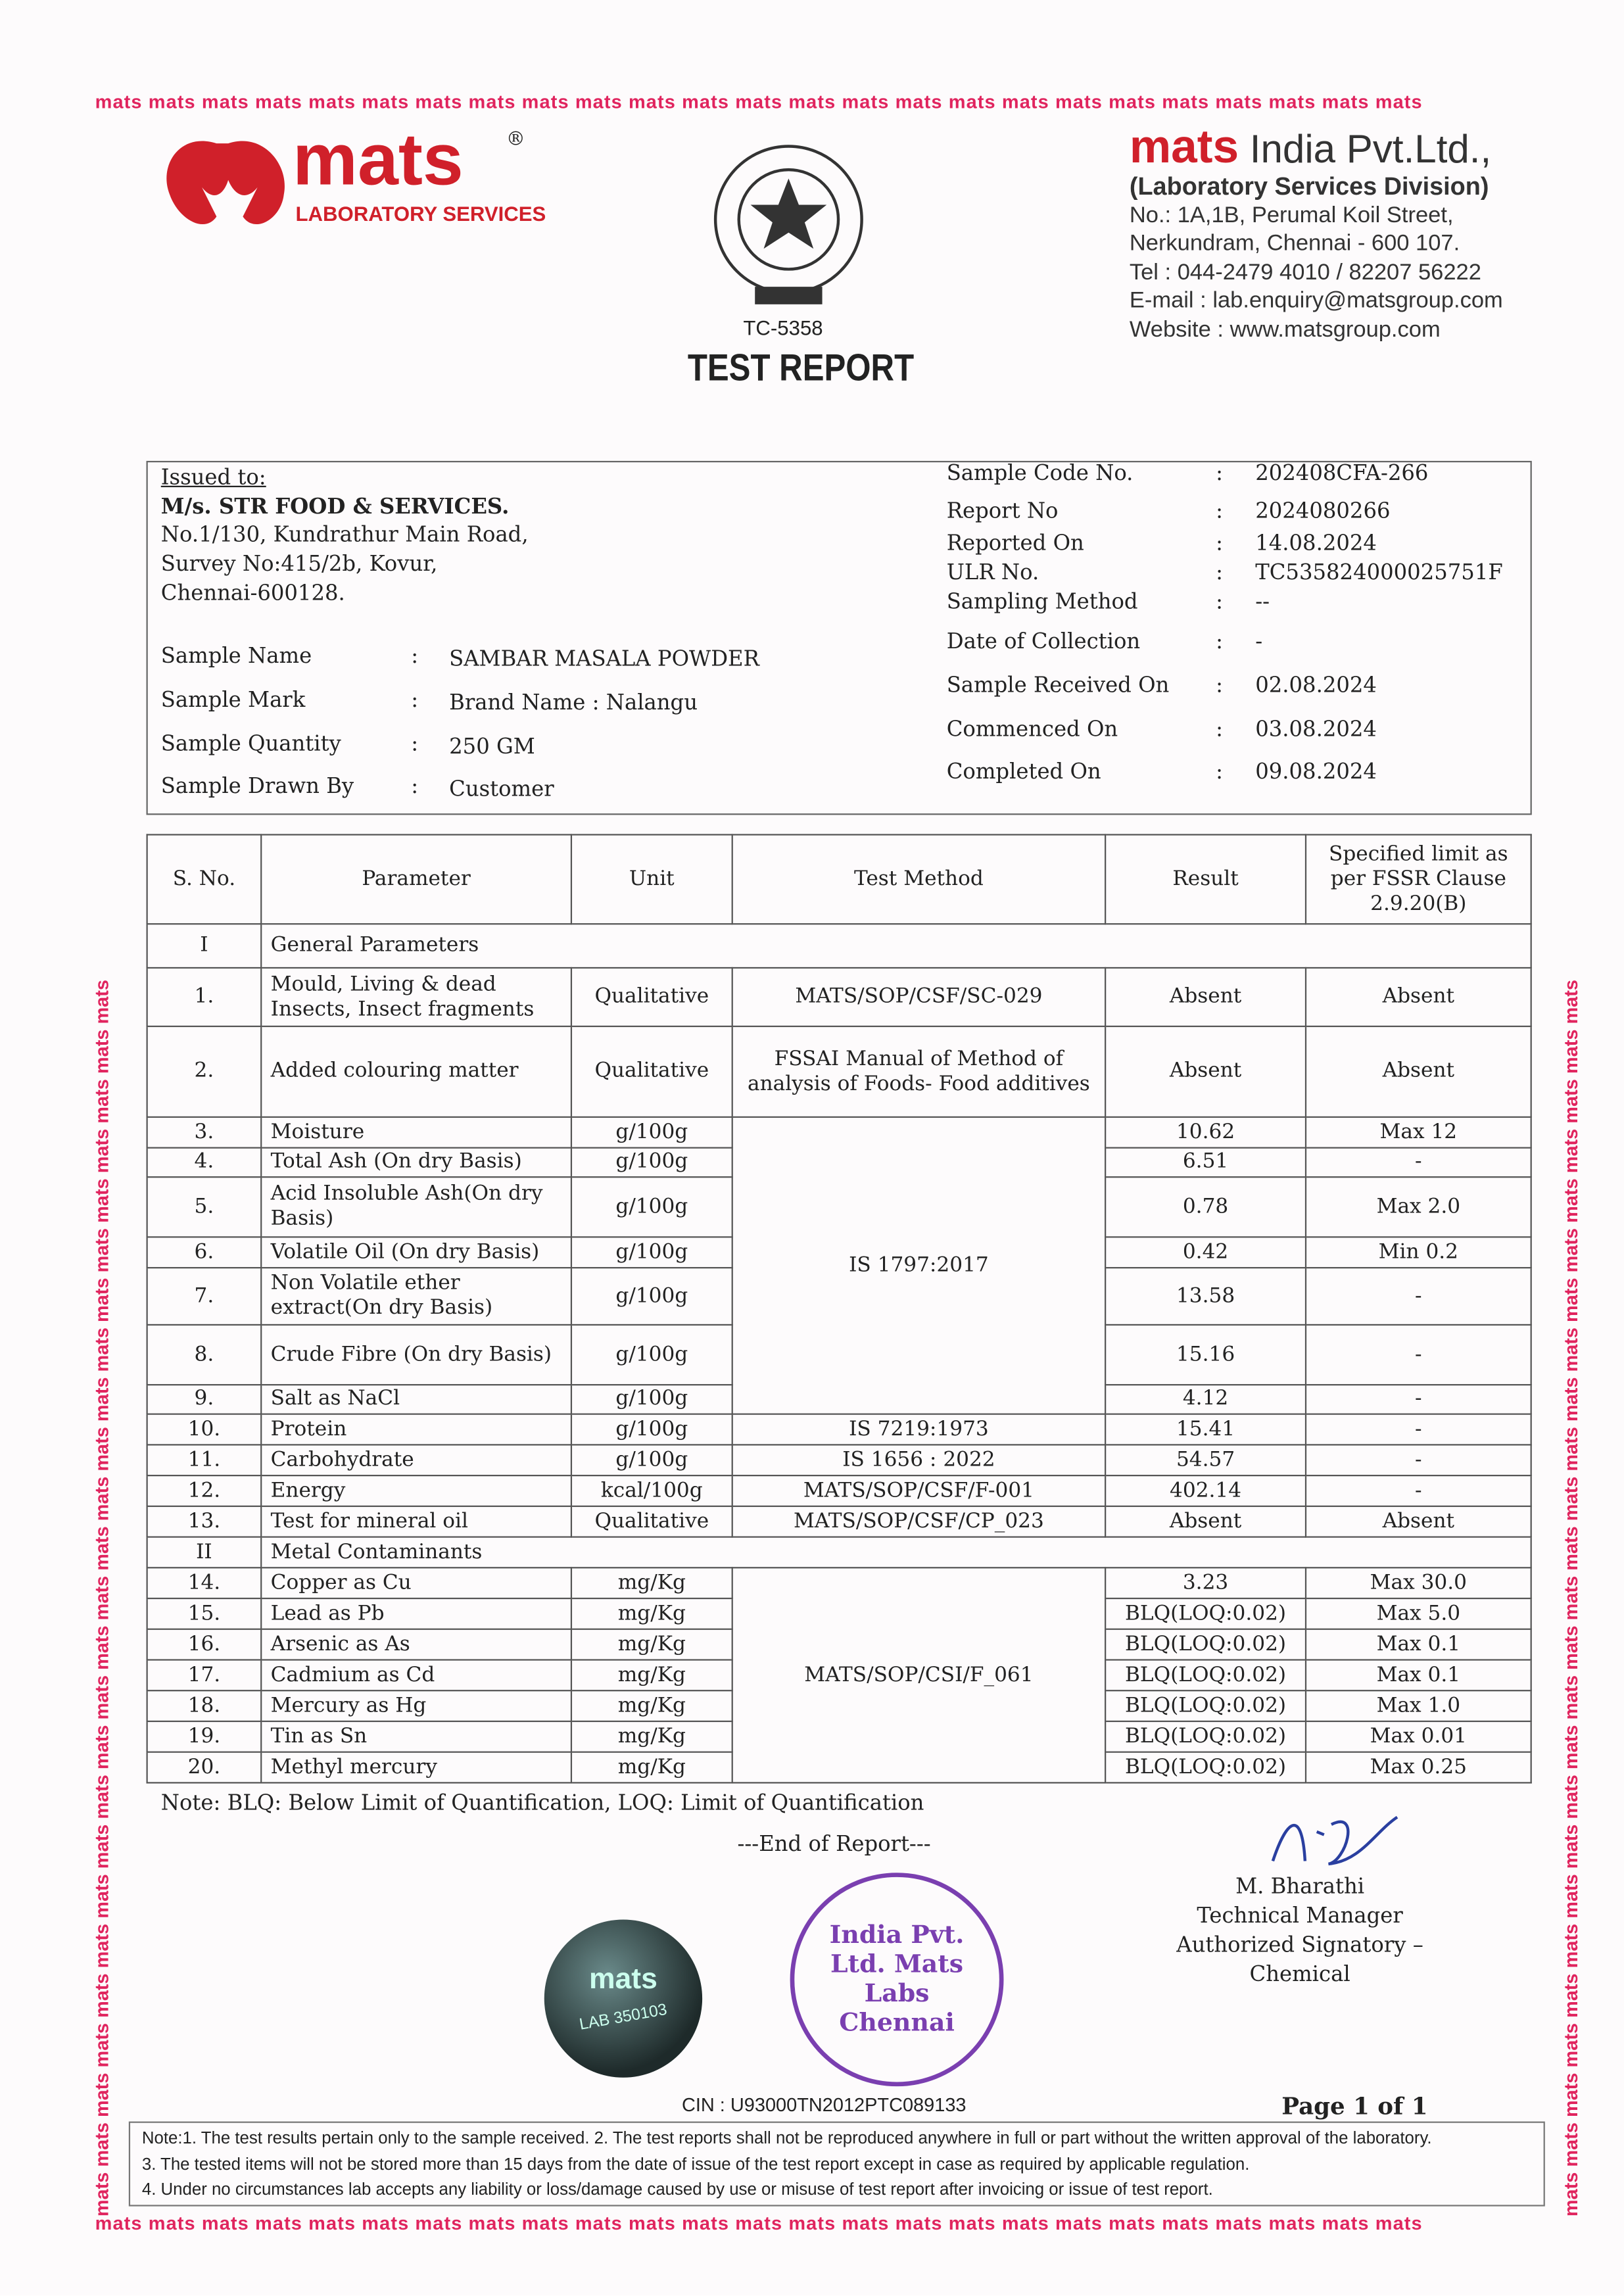 Image resolution: width=1624 pixels, height=2296 pixels. Describe the element at coordinates (204, 1252) in the screenshot. I see `row-number: 6.` at that location.